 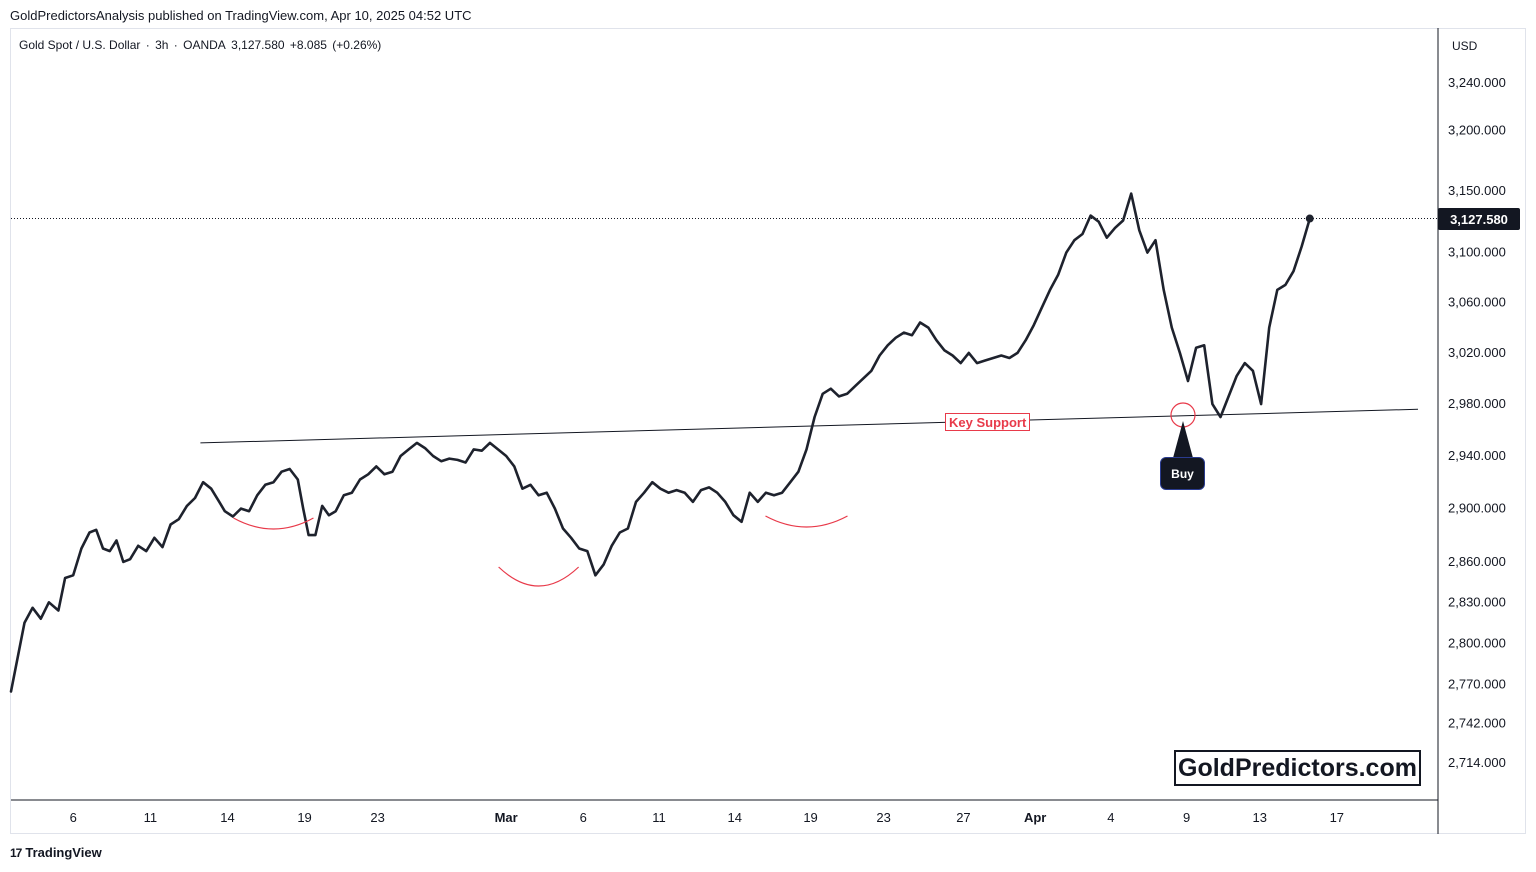 What do you see at coordinates (1477, 403) in the screenshot?
I see `y-tick-label: 2,980.000` at bounding box center [1477, 403].